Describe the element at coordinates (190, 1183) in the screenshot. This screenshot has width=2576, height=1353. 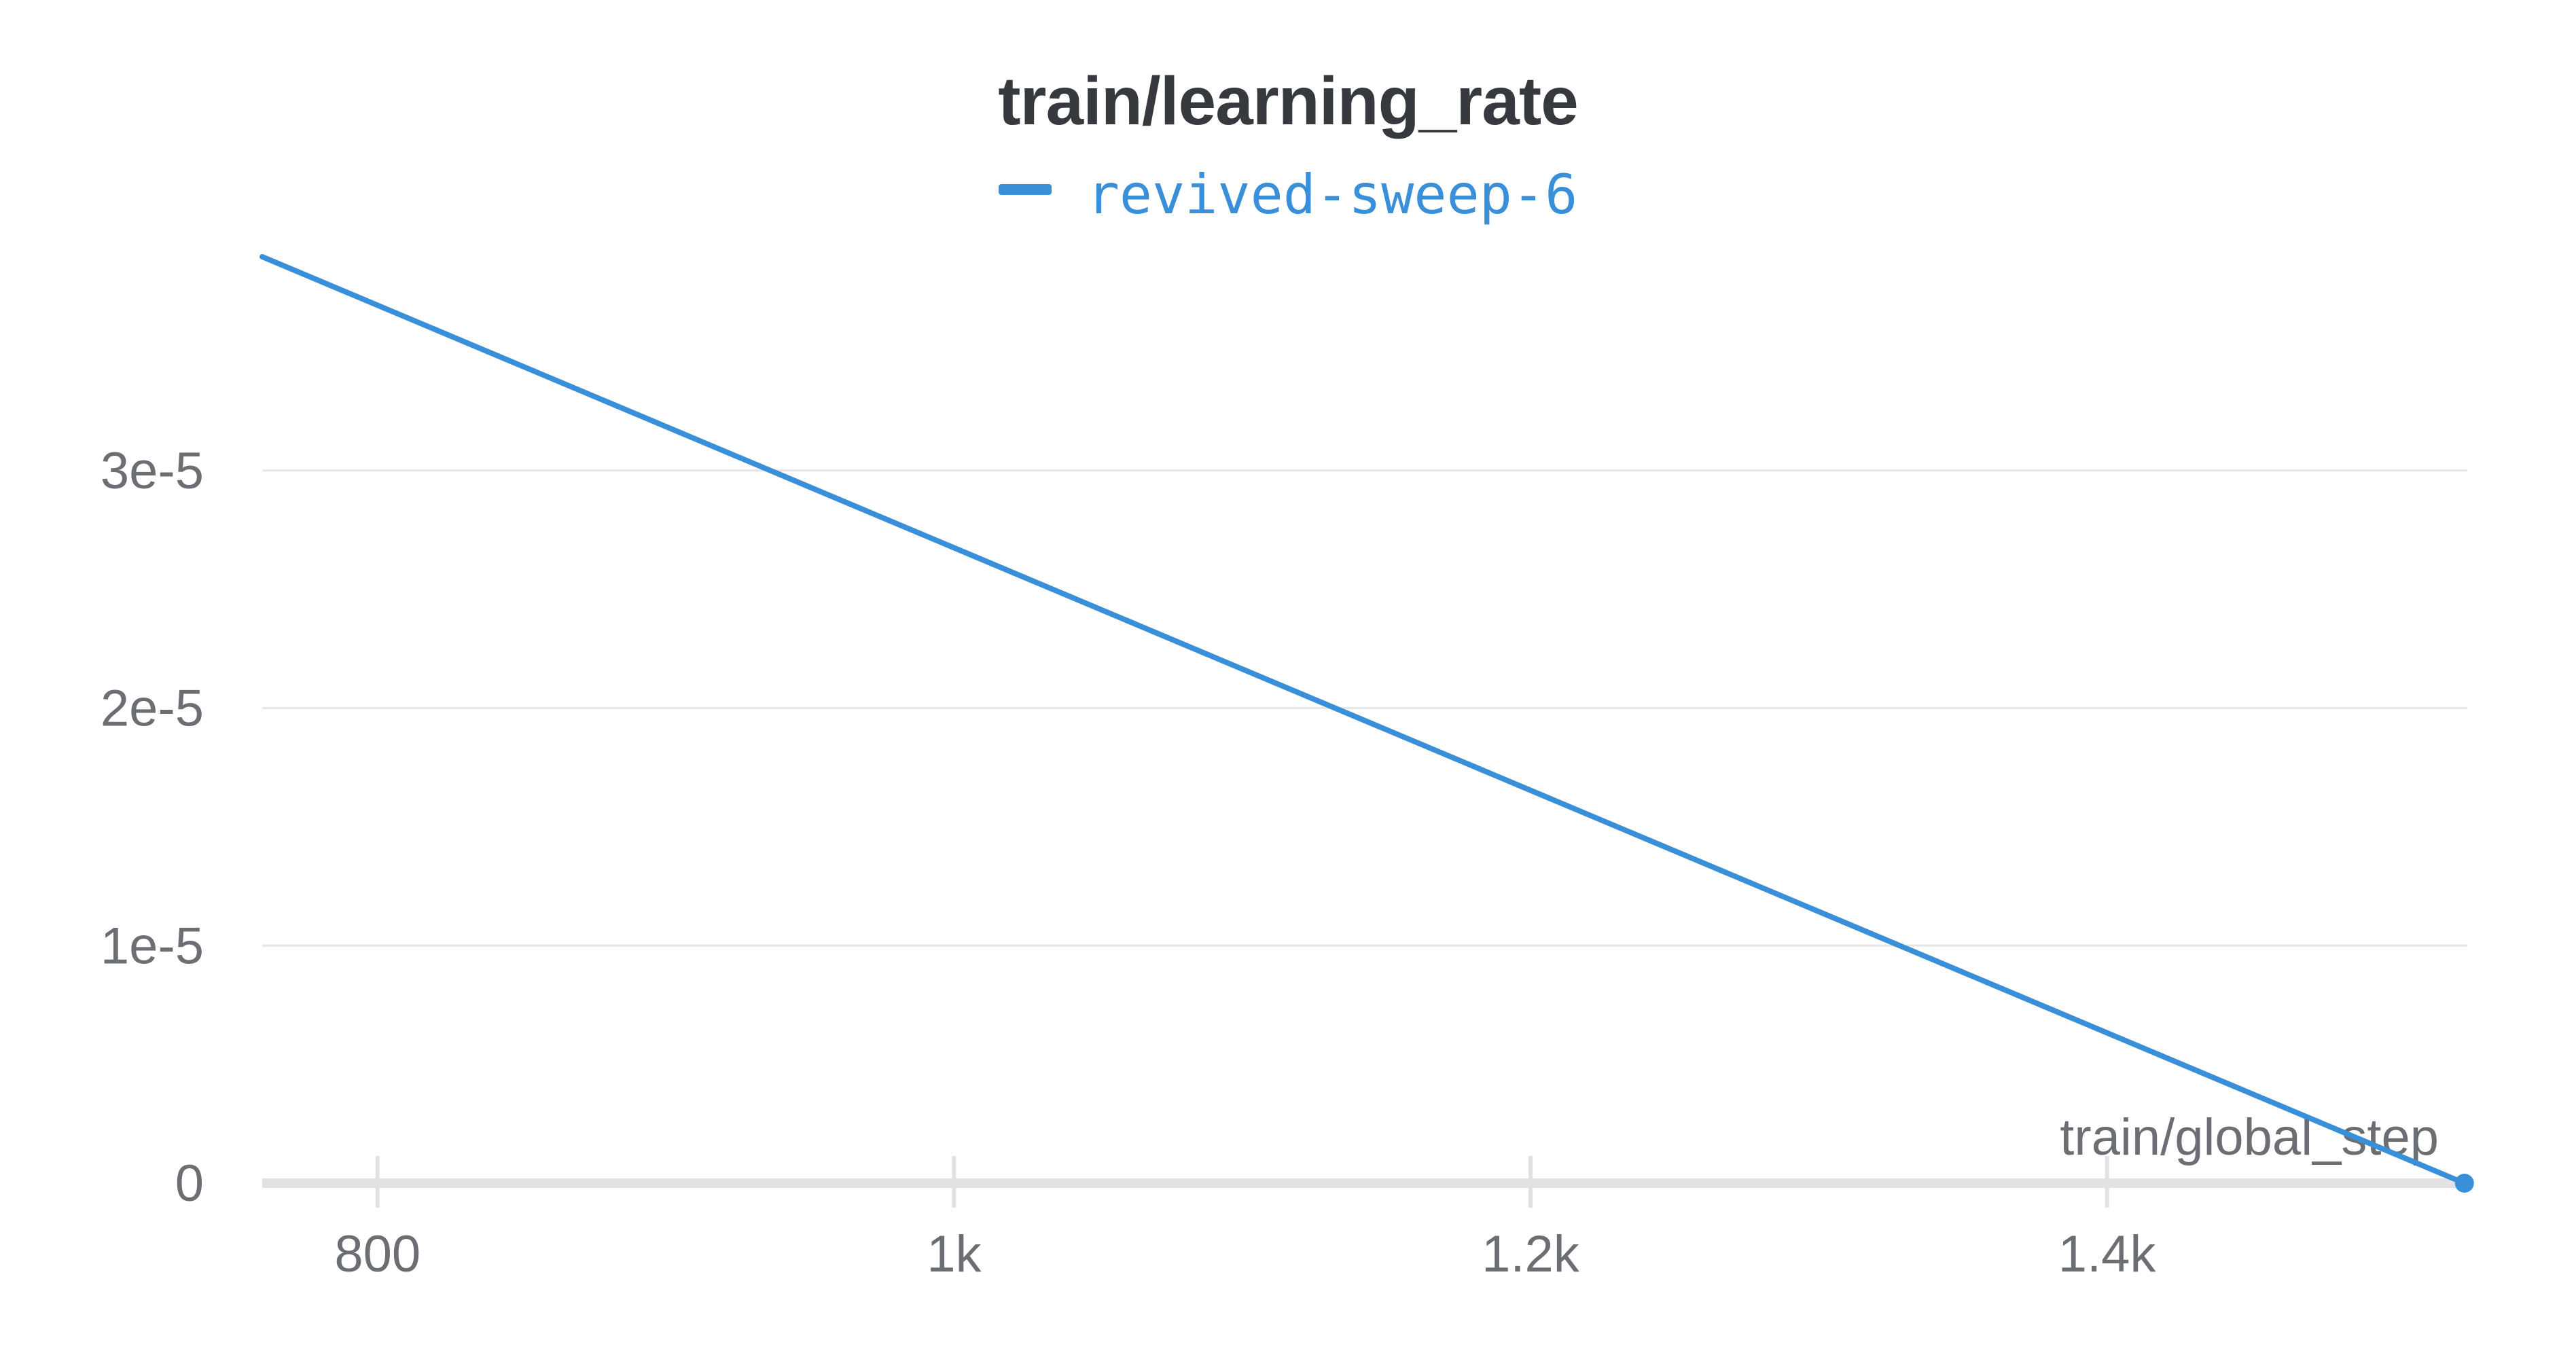
I see `y-tick-label: 0` at that location.